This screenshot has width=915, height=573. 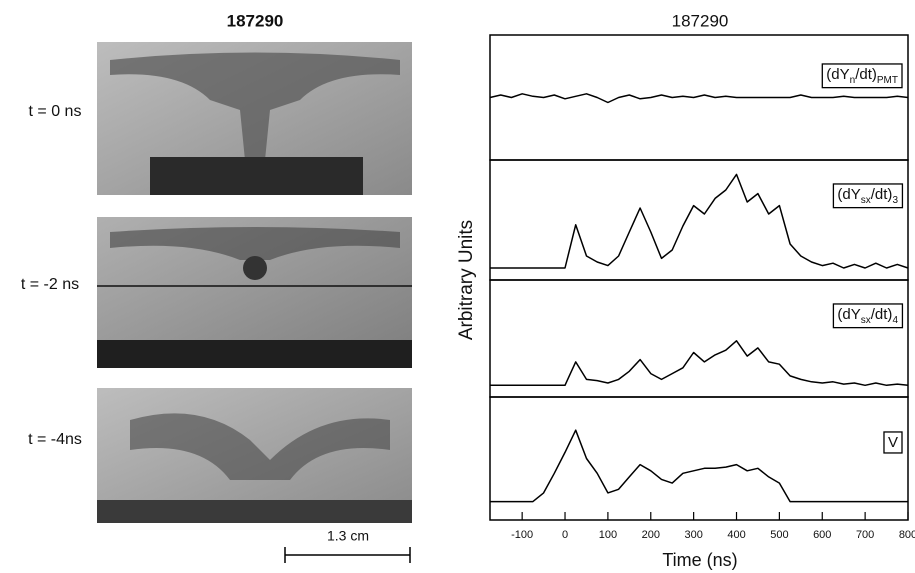 I want to click on frame-label: t = -4ns, so click(x=55, y=439).